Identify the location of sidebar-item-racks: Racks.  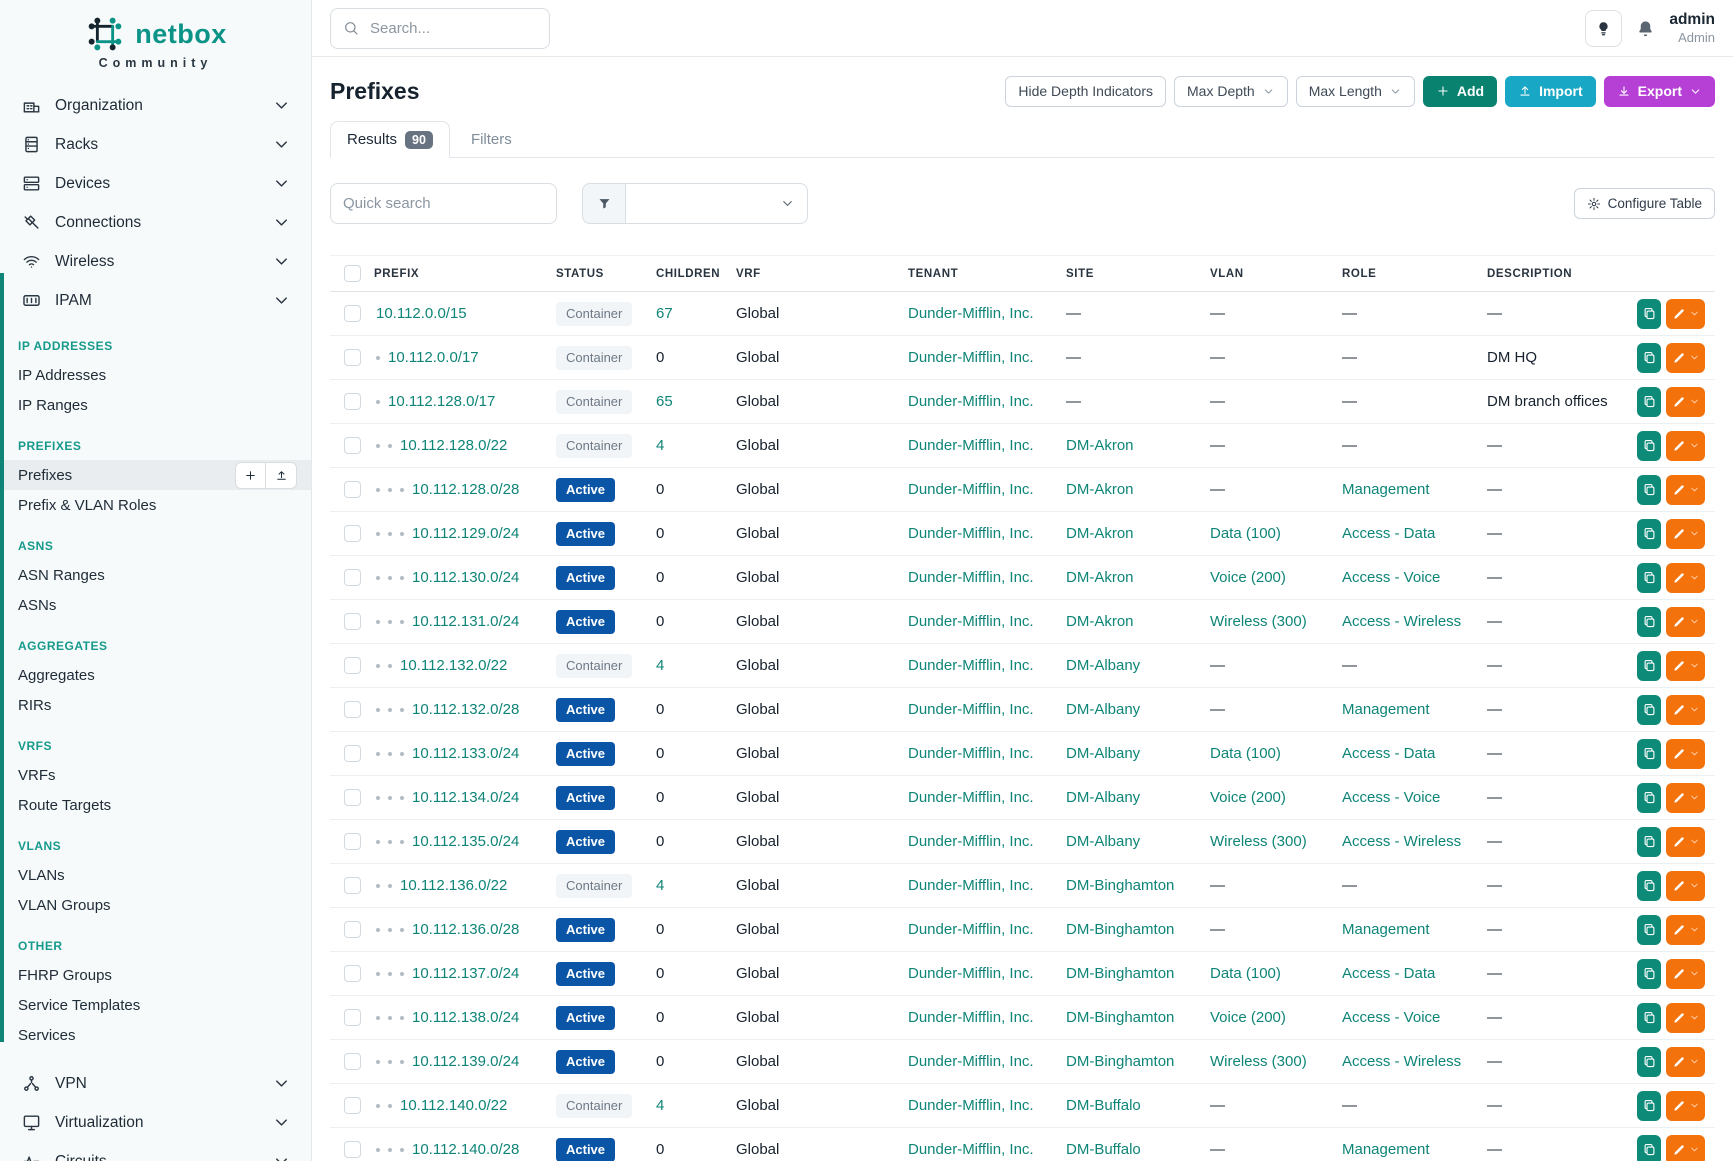
(155, 144).